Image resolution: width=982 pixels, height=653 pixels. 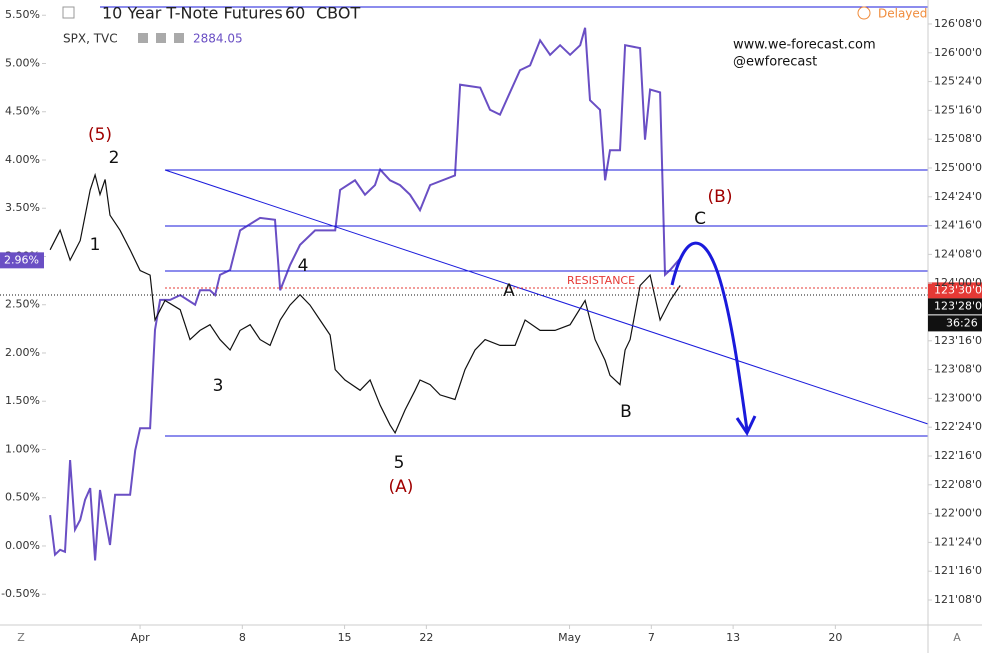 I want to click on eye-button, so click(x=143, y=38).